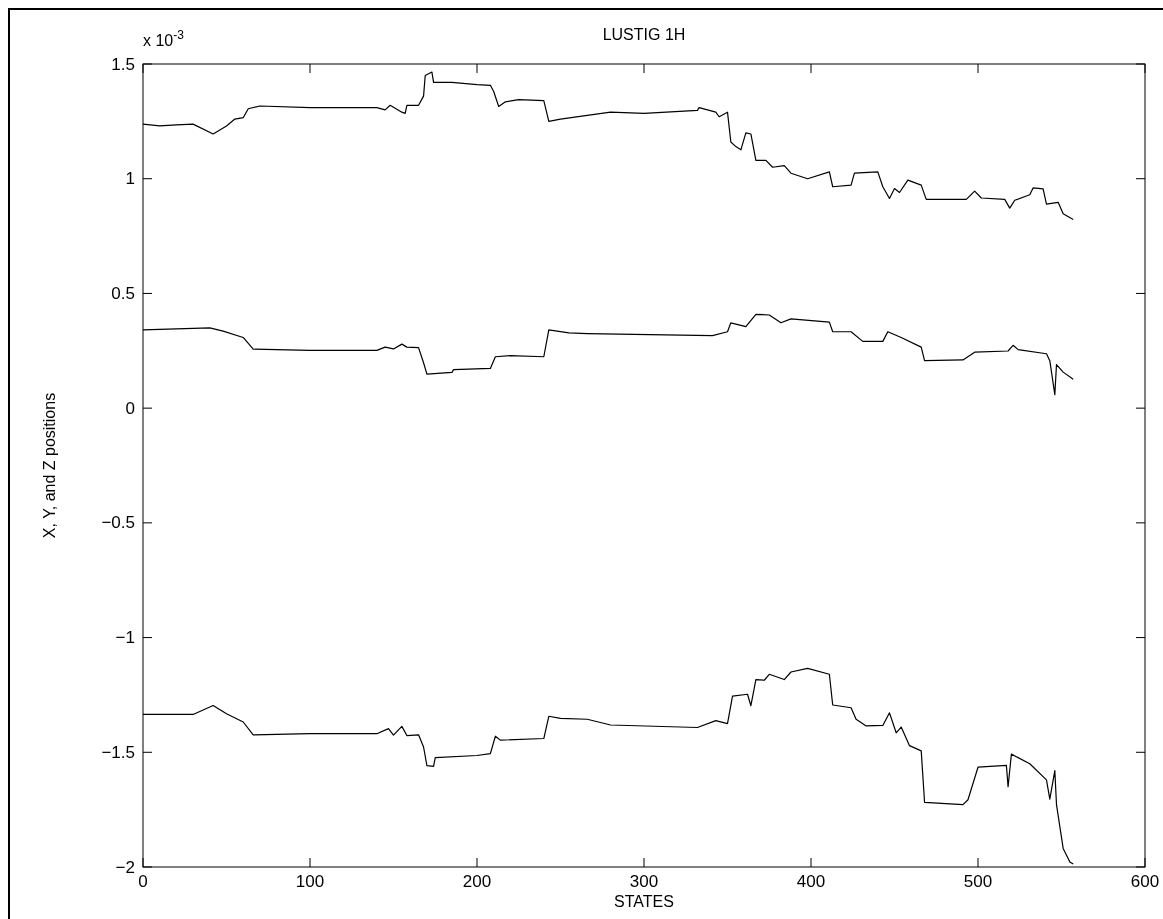 Image resolution: width=1163 pixels, height=919 pixels. I want to click on y-tick-label: −1.5, so click(118, 752).